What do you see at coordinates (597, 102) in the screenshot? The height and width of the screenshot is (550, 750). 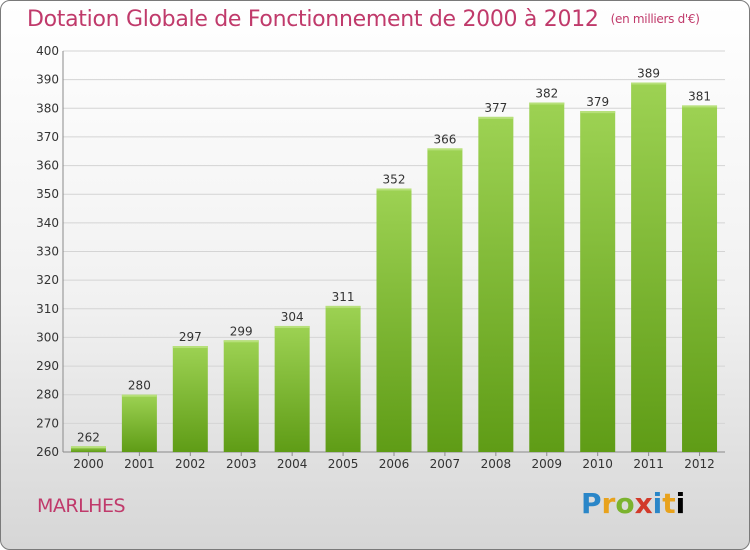 I see `data-label: 379` at bounding box center [597, 102].